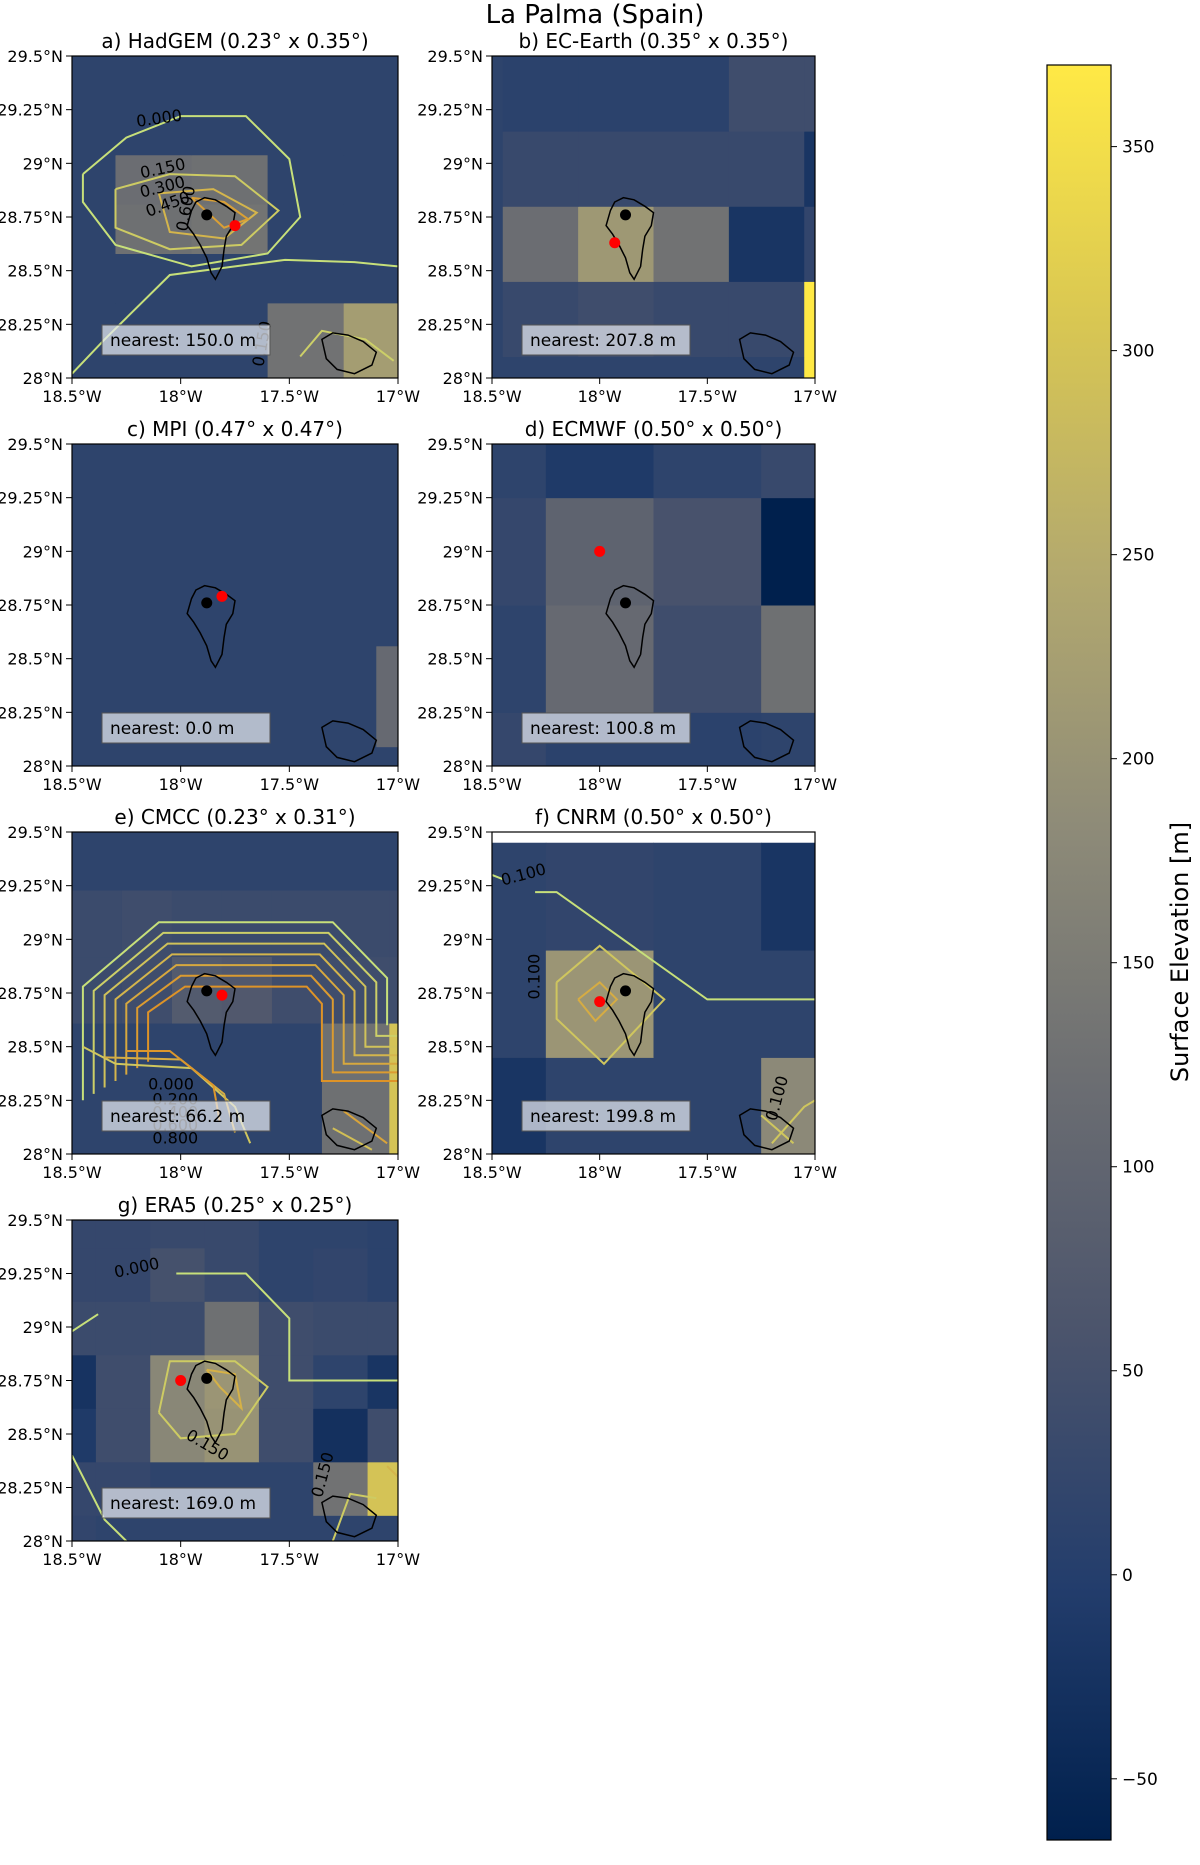 This screenshot has width=1200, height=1865. What do you see at coordinates (1127, 1576) in the screenshot?
I see `colorbar-tick-label: 0` at bounding box center [1127, 1576].